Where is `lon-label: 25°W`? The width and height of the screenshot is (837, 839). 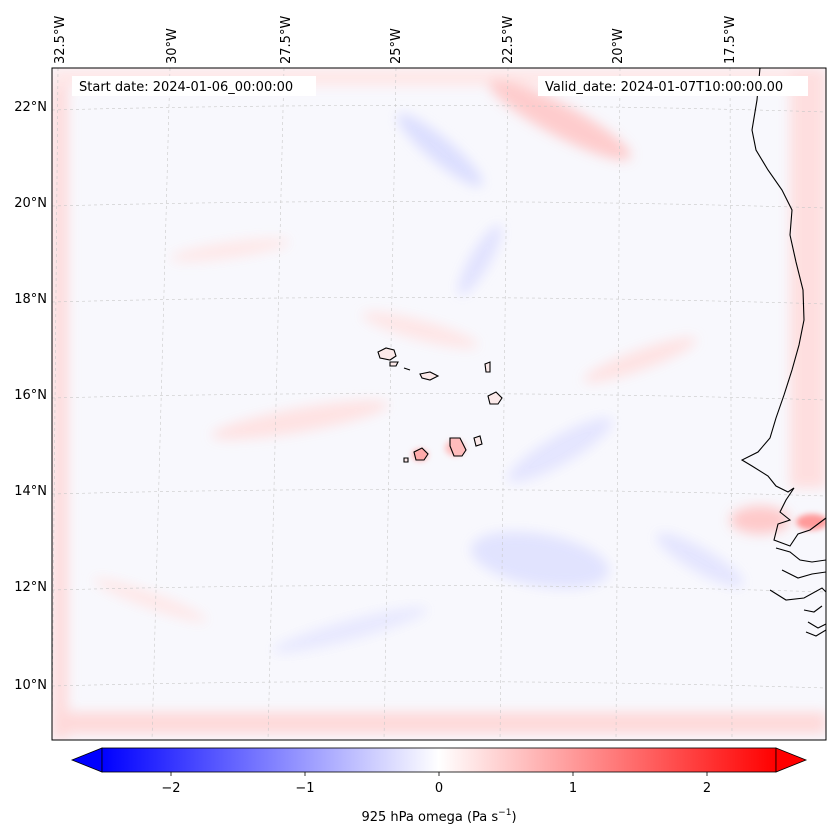 lon-label: 25°W is located at coordinates (396, 46).